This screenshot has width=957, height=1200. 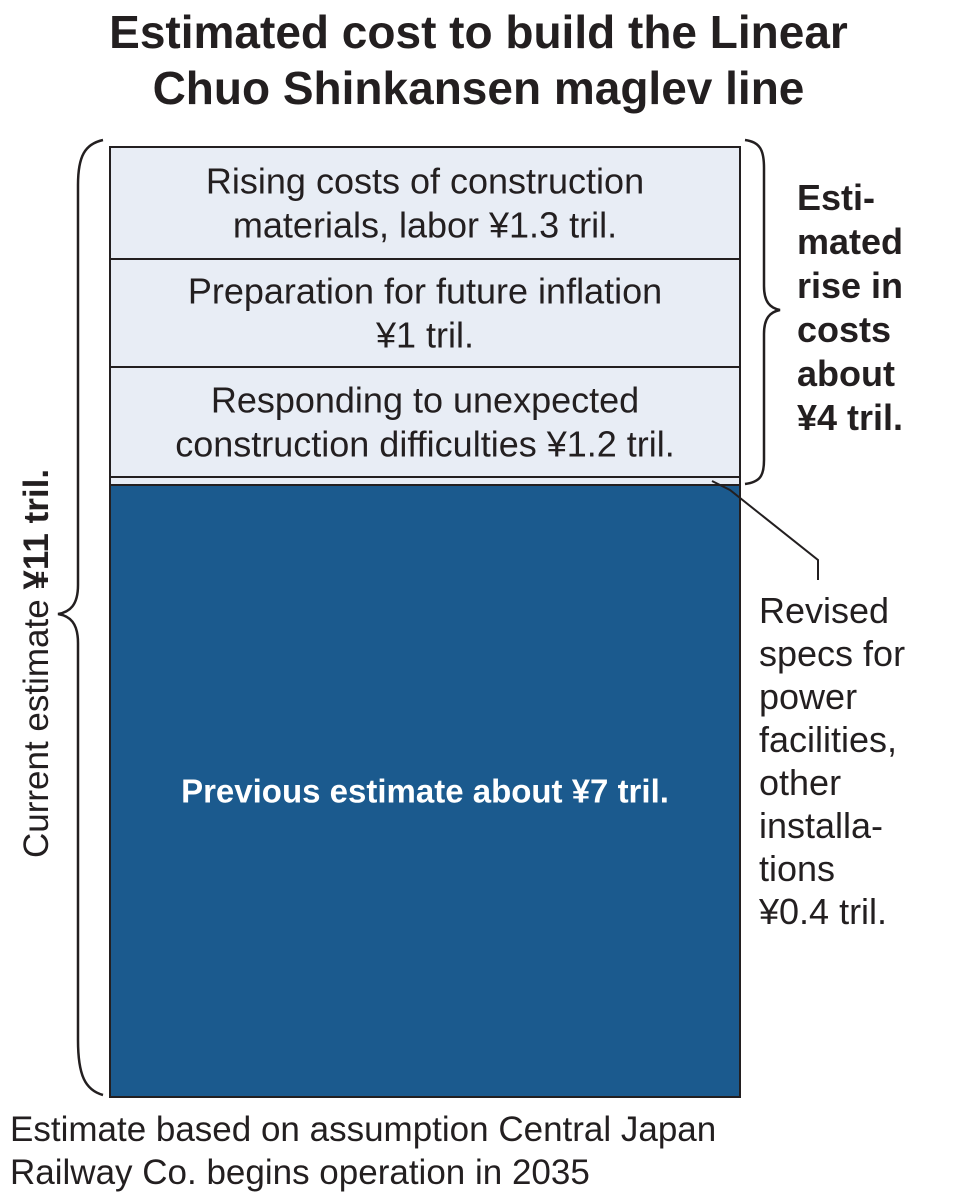 What do you see at coordinates (425, 225) in the screenshot?
I see `segment-label-4-line-1: materials, labor ¥1.3 tril.` at bounding box center [425, 225].